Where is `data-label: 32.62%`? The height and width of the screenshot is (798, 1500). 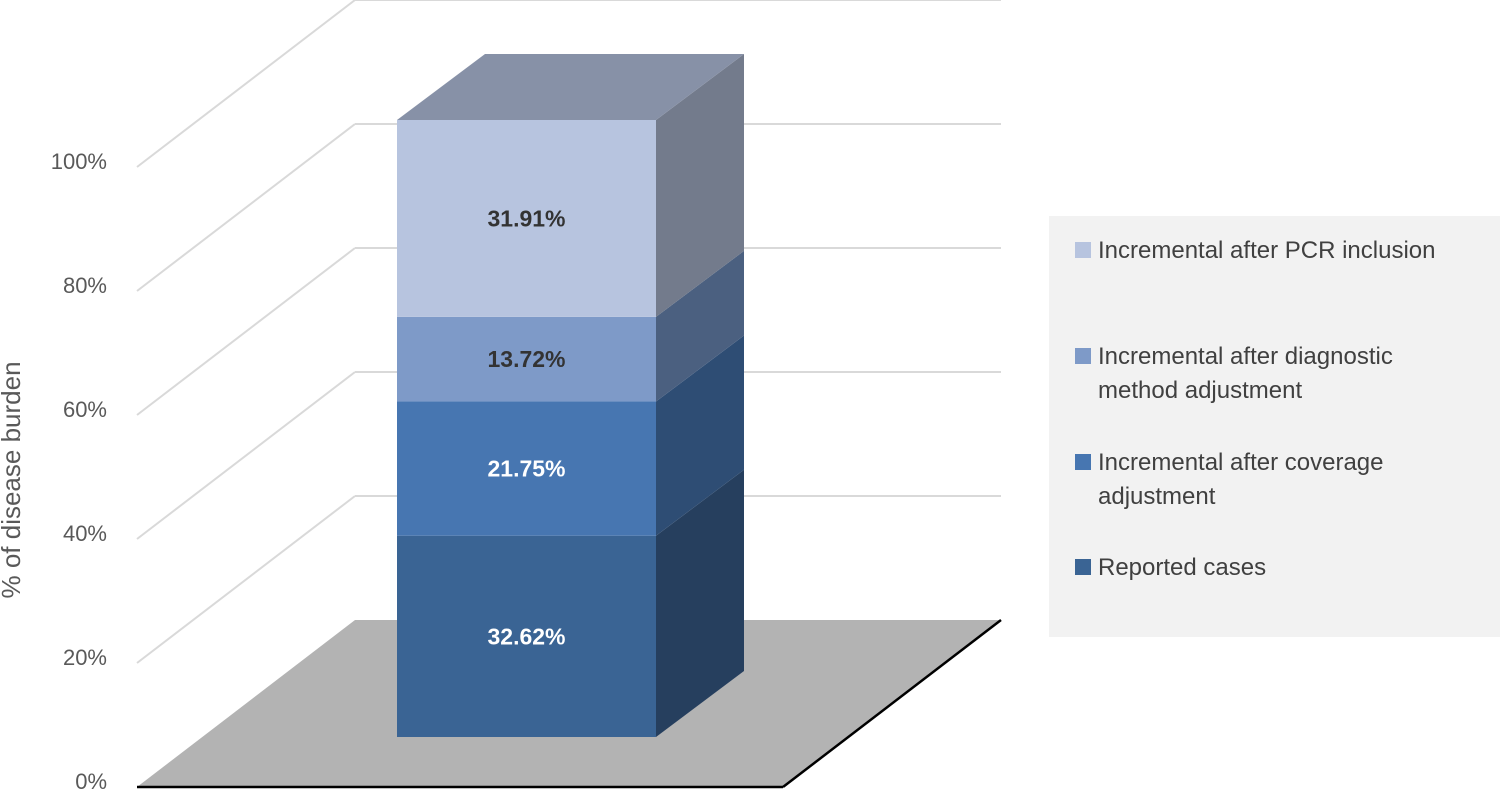 data-label: 32.62% is located at coordinates (526, 636).